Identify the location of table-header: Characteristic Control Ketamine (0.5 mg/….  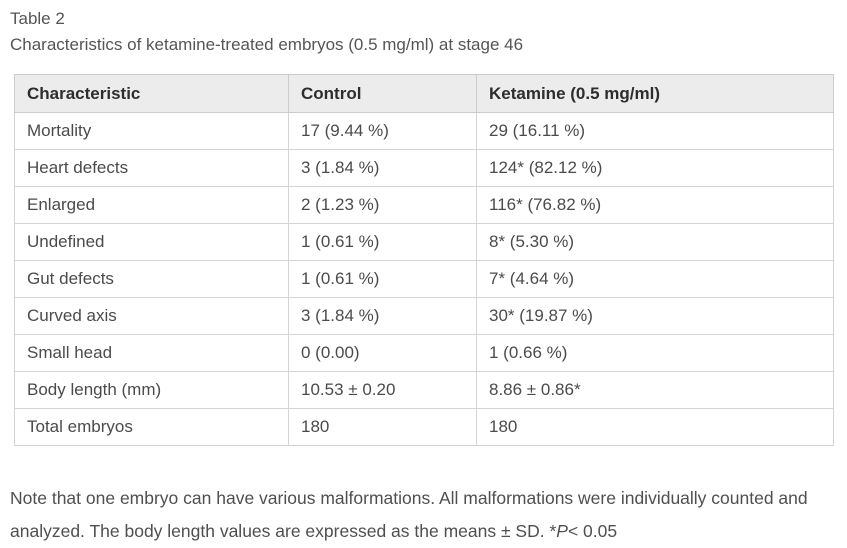
(424, 93).